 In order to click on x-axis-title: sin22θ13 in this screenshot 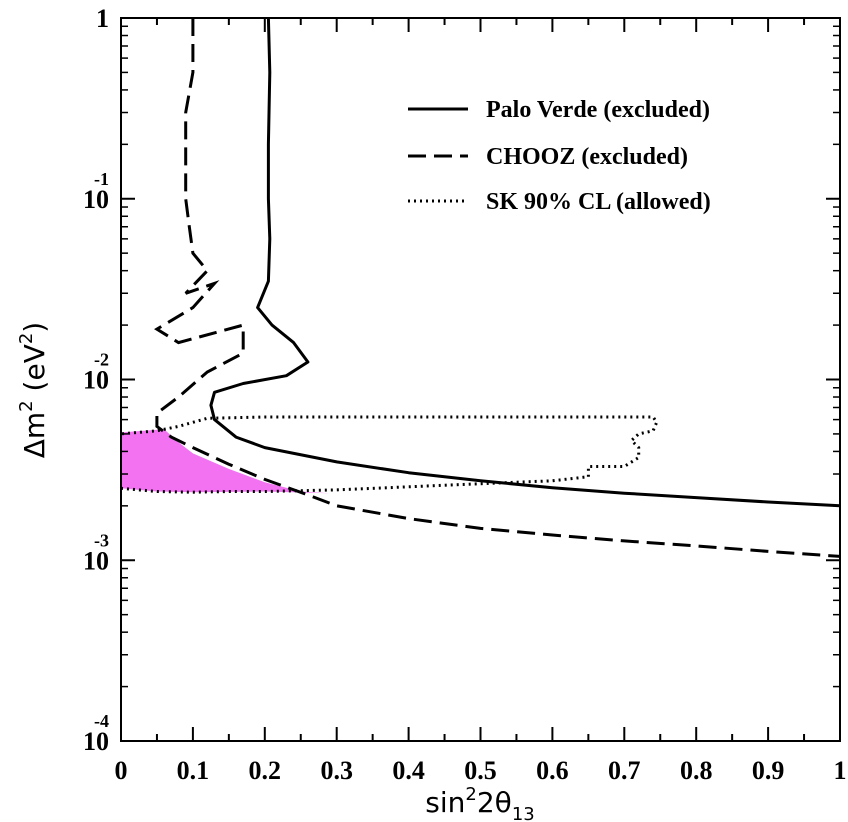, I will do `click(479, 803)`.